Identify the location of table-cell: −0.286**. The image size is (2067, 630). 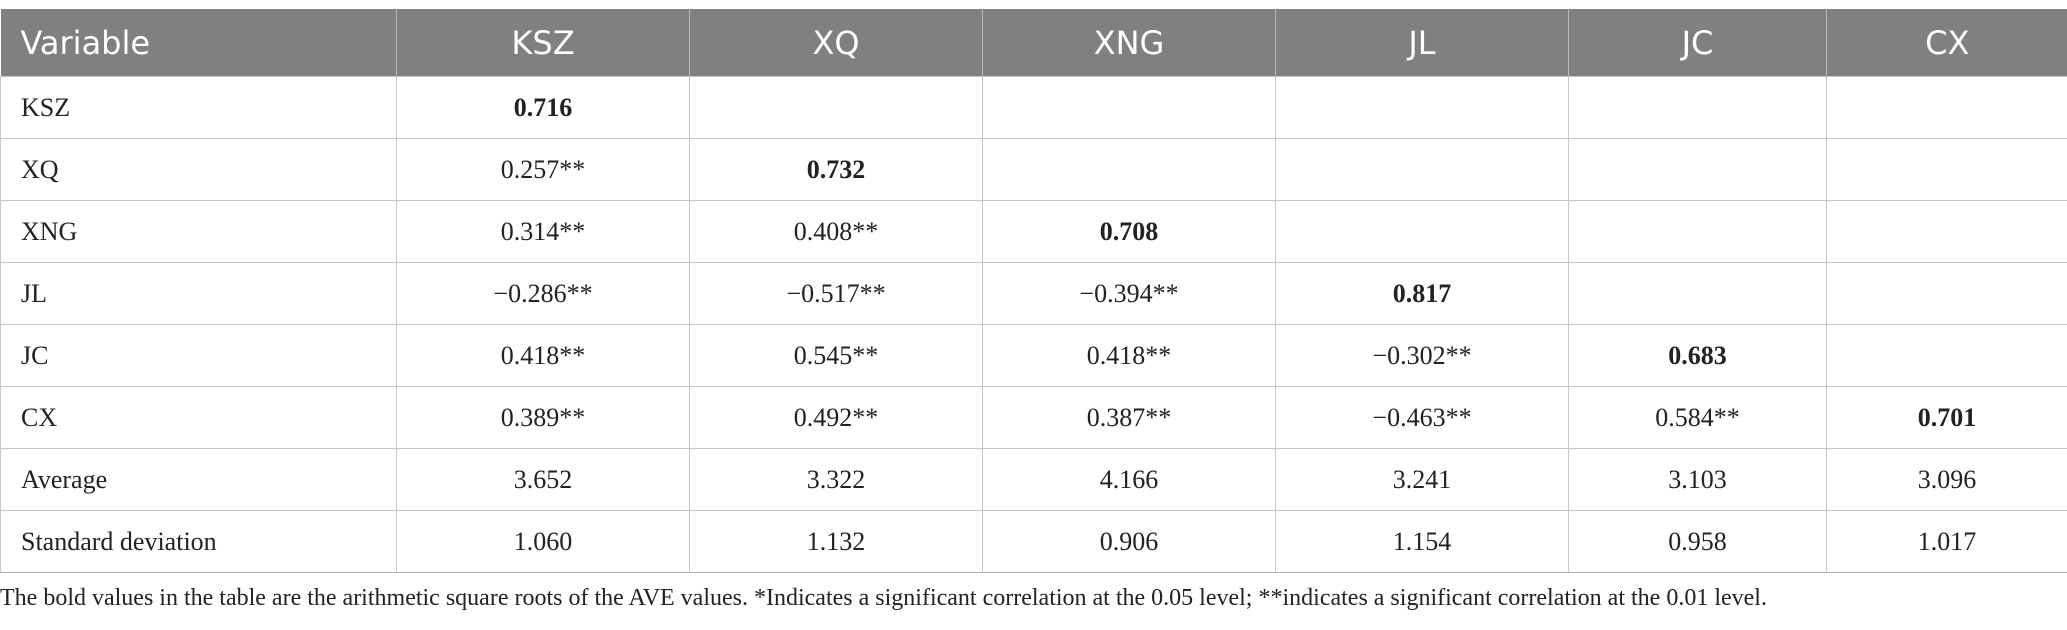
(543, 293).